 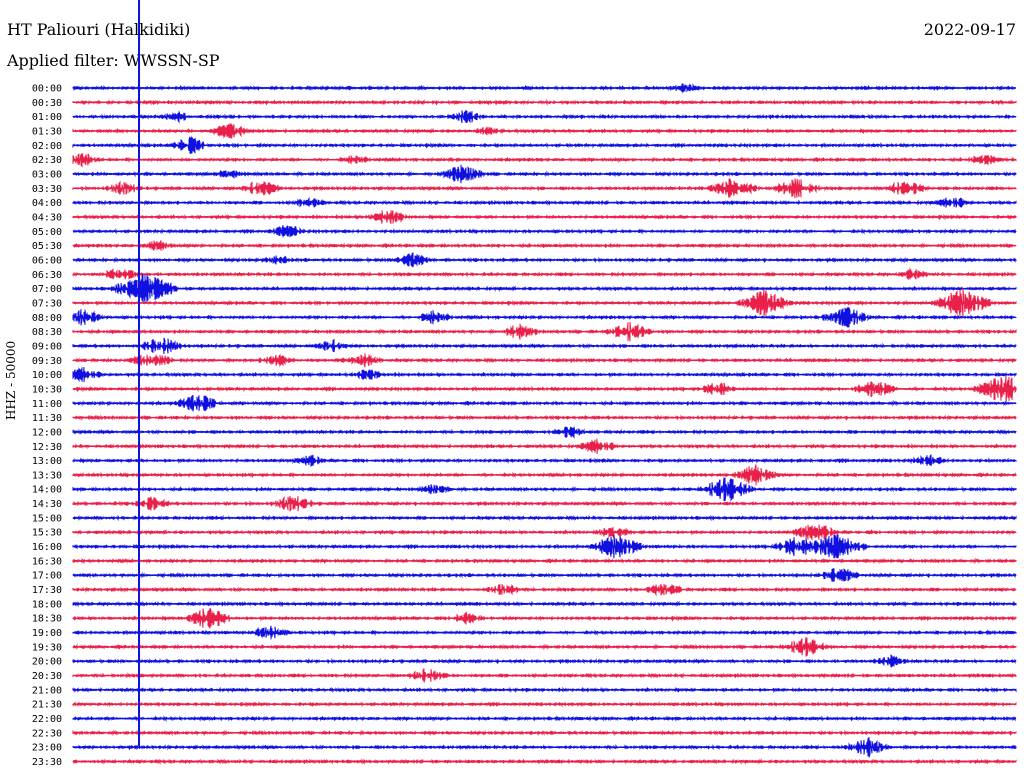 What do you see at coordinates (47, 719) in the screenshot?
I see `row-time-label: 22:00` at bounding box center [47, 719].